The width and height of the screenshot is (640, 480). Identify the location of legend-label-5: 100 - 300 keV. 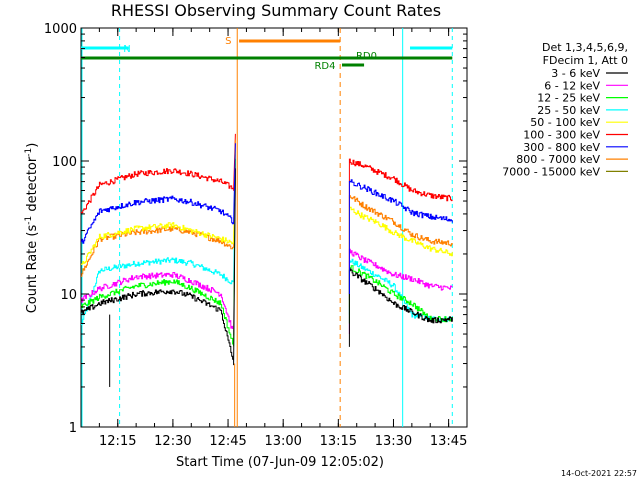
(561, 135).